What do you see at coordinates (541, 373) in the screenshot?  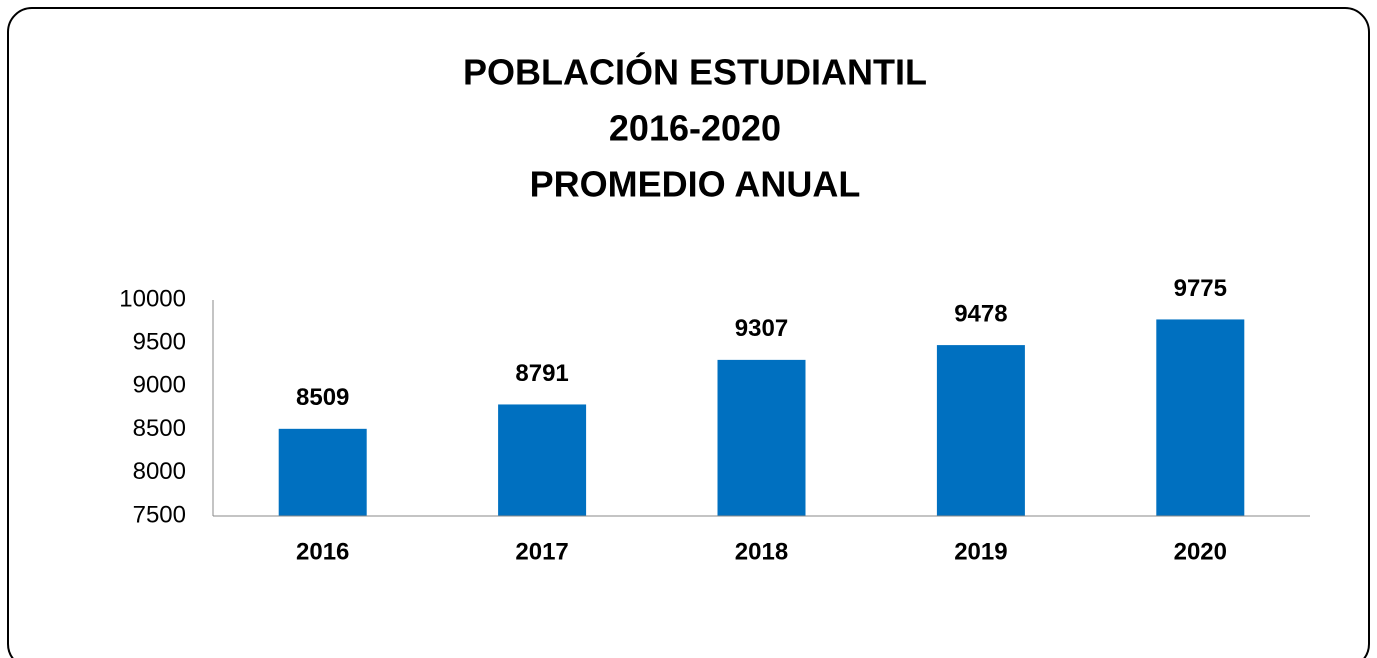 I see `value-label: 8791` at bounding box center [541, 373].